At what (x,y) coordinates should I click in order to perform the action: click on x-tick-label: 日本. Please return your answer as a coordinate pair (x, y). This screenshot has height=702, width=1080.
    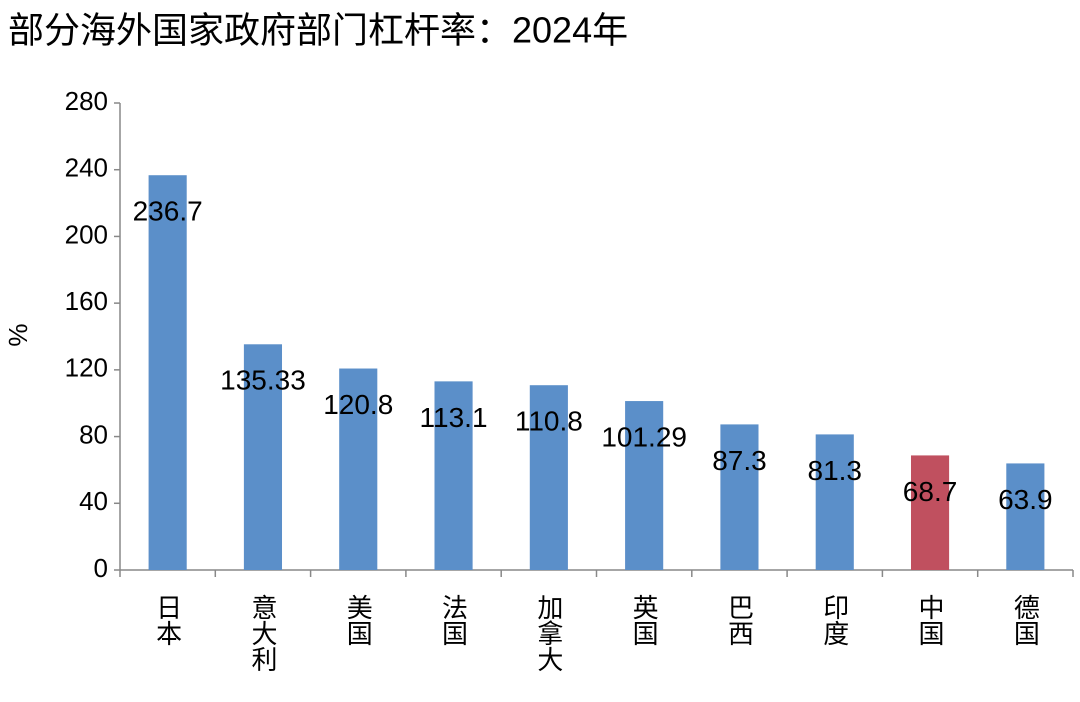
    Looking at the image, I should click on (168, 620).